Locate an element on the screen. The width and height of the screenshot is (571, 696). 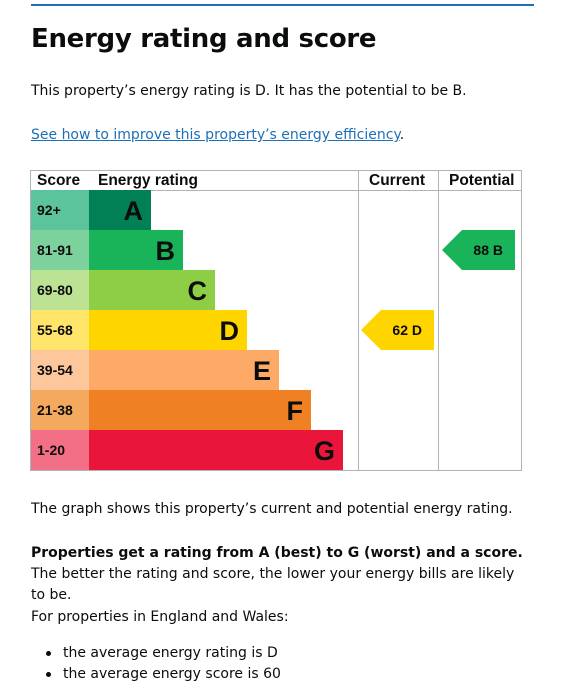
band-bar-d: D is located at coordinates (168, 330).